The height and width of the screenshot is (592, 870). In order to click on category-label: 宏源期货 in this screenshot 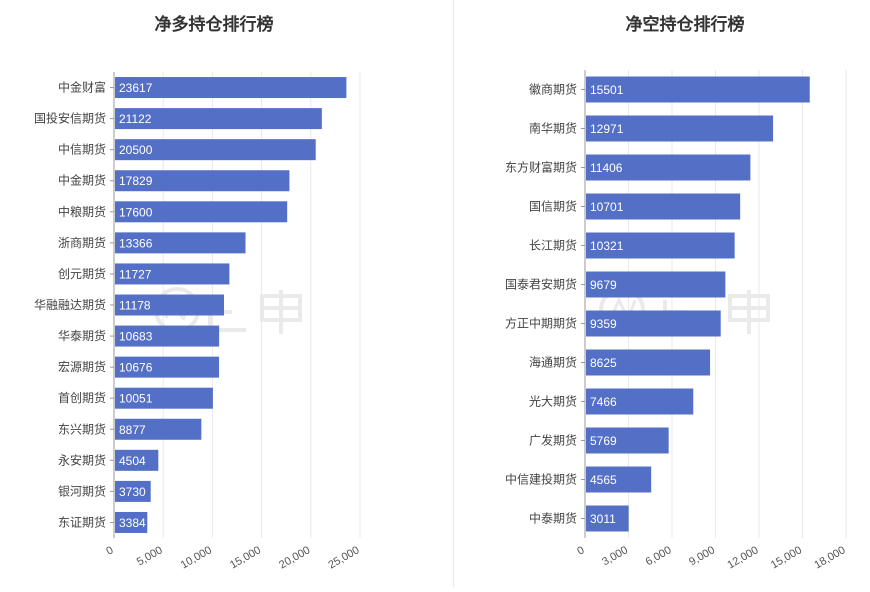, I will do `click(82, 366)`.